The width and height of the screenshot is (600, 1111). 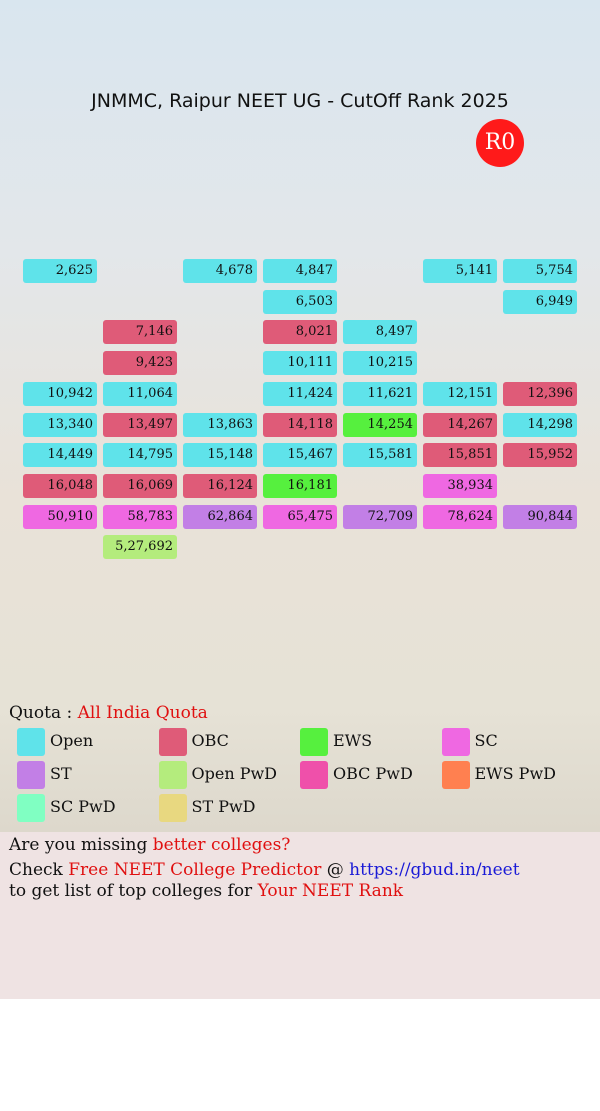 What do you see at coordinates (540, 271) in the screenshot?
I see `rank-cell: 5,754` at bounding box center [540, 271].